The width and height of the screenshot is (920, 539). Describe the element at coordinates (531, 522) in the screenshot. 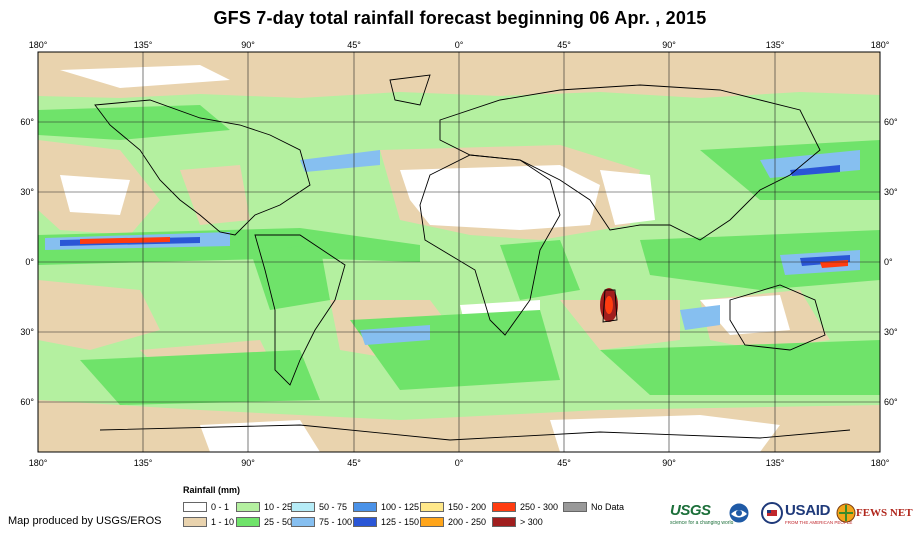

I see `legend-label: > 300` at that location.